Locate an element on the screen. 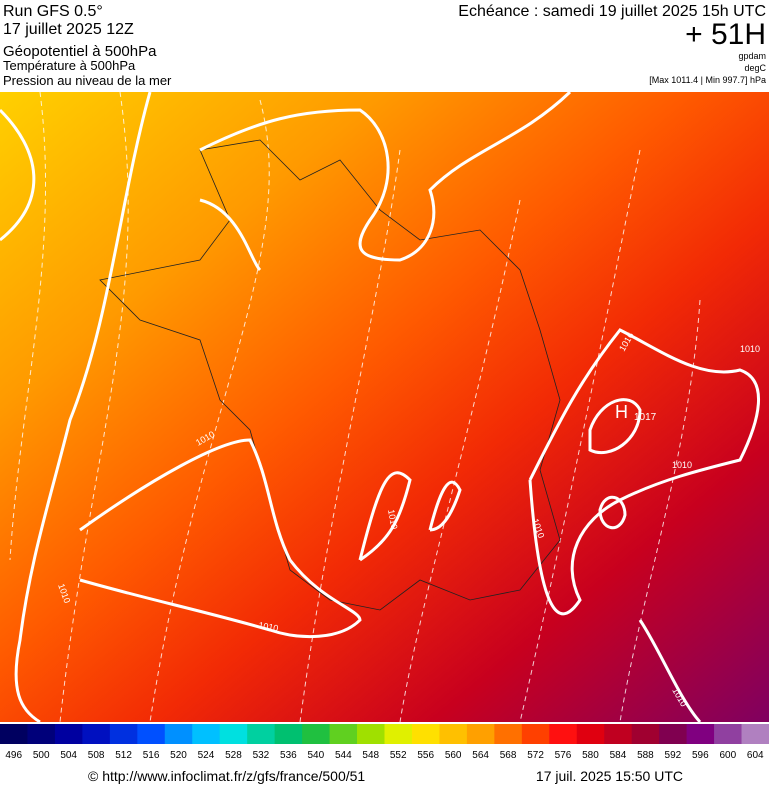 The height and width of the screenshot is (786, 769). colorbar-label: 556 is located at coordinates (425, 755).